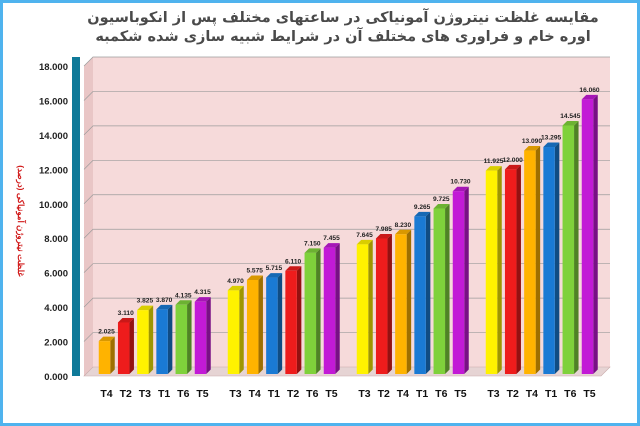 The image size is (640, 426). Describe the element at coordinates (53, 205) in the screenshot. I see `y-tick-label: 10.000` at that location.